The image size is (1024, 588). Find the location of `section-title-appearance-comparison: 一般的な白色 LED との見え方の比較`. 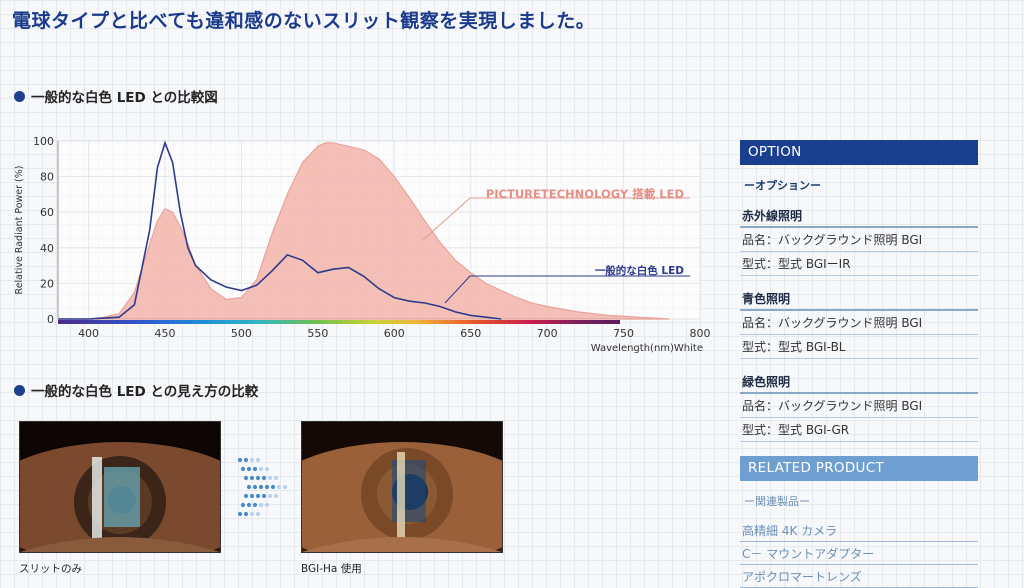

section-title-appearance-comparison: 一般的な白色 LED との見え方の比較 is located at coordinates (136, 390).